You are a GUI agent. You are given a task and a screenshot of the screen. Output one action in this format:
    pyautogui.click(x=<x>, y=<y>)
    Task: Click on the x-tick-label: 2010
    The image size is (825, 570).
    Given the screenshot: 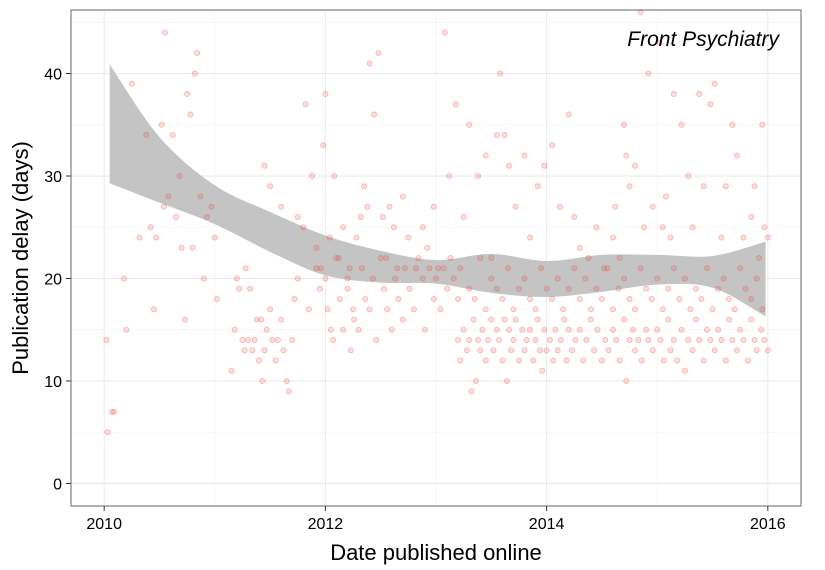 What is the action you would take?
    pyautogui.click(x=104, y=524)
    